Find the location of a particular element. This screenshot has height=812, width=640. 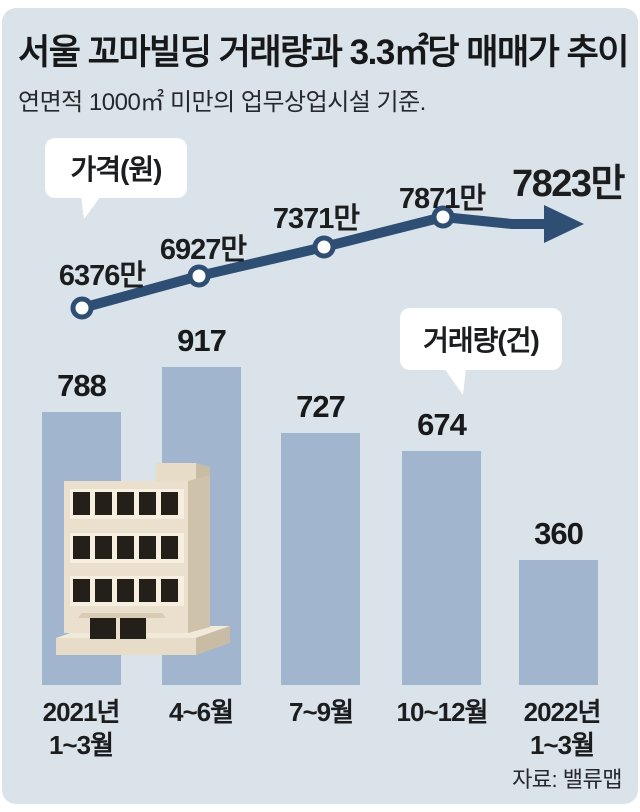

price-line-chart is located at coordinates (327, 262).